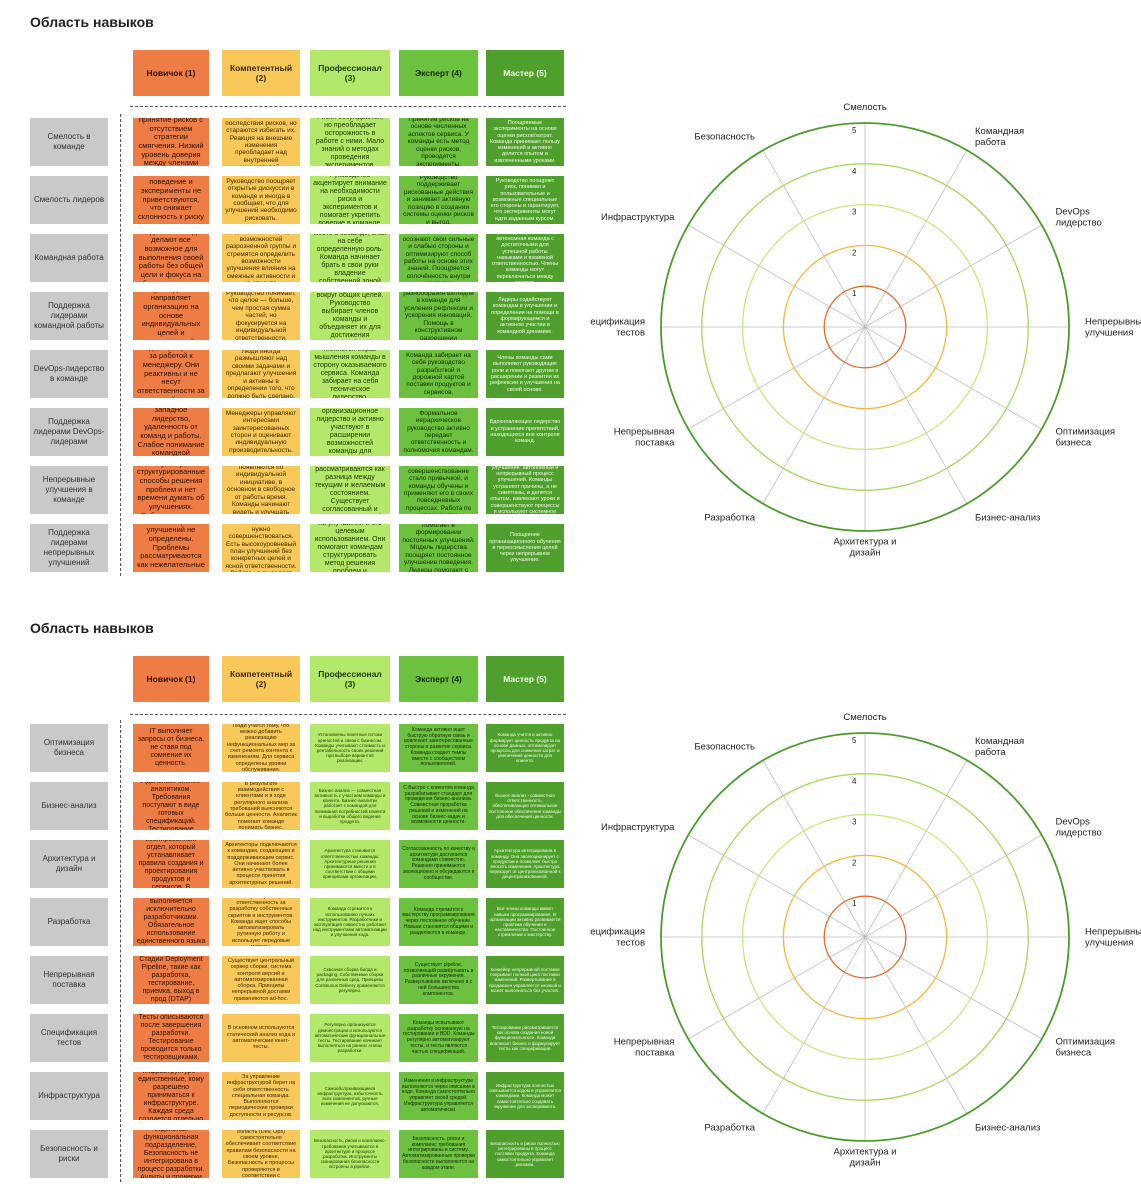  What do you see at coordinates (171, 73) in the screenshot?
I see `level-header-novice: Новичок (1)` at bounding box center [171, 73].